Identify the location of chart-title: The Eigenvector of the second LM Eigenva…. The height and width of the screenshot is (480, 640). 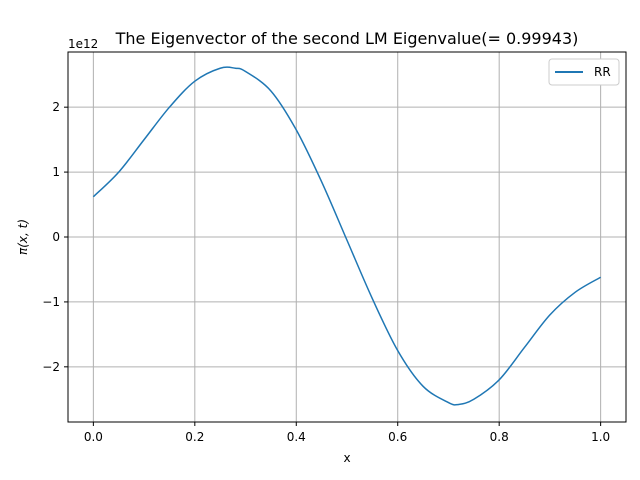
(347, 38).